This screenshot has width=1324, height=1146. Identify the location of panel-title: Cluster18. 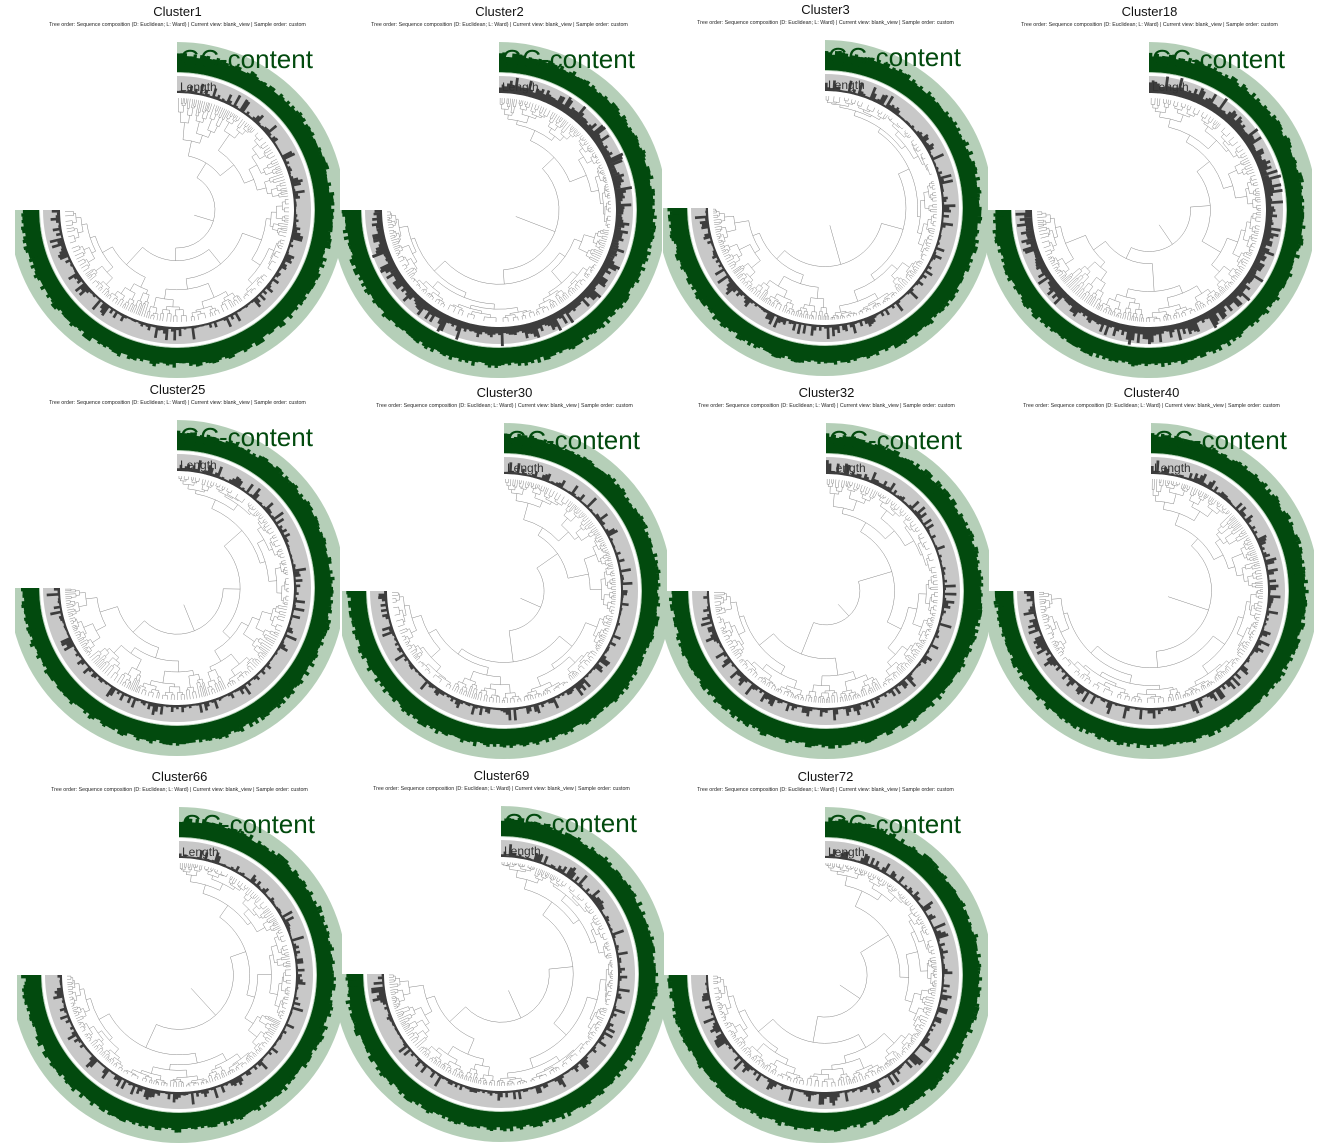
(1149, 11).